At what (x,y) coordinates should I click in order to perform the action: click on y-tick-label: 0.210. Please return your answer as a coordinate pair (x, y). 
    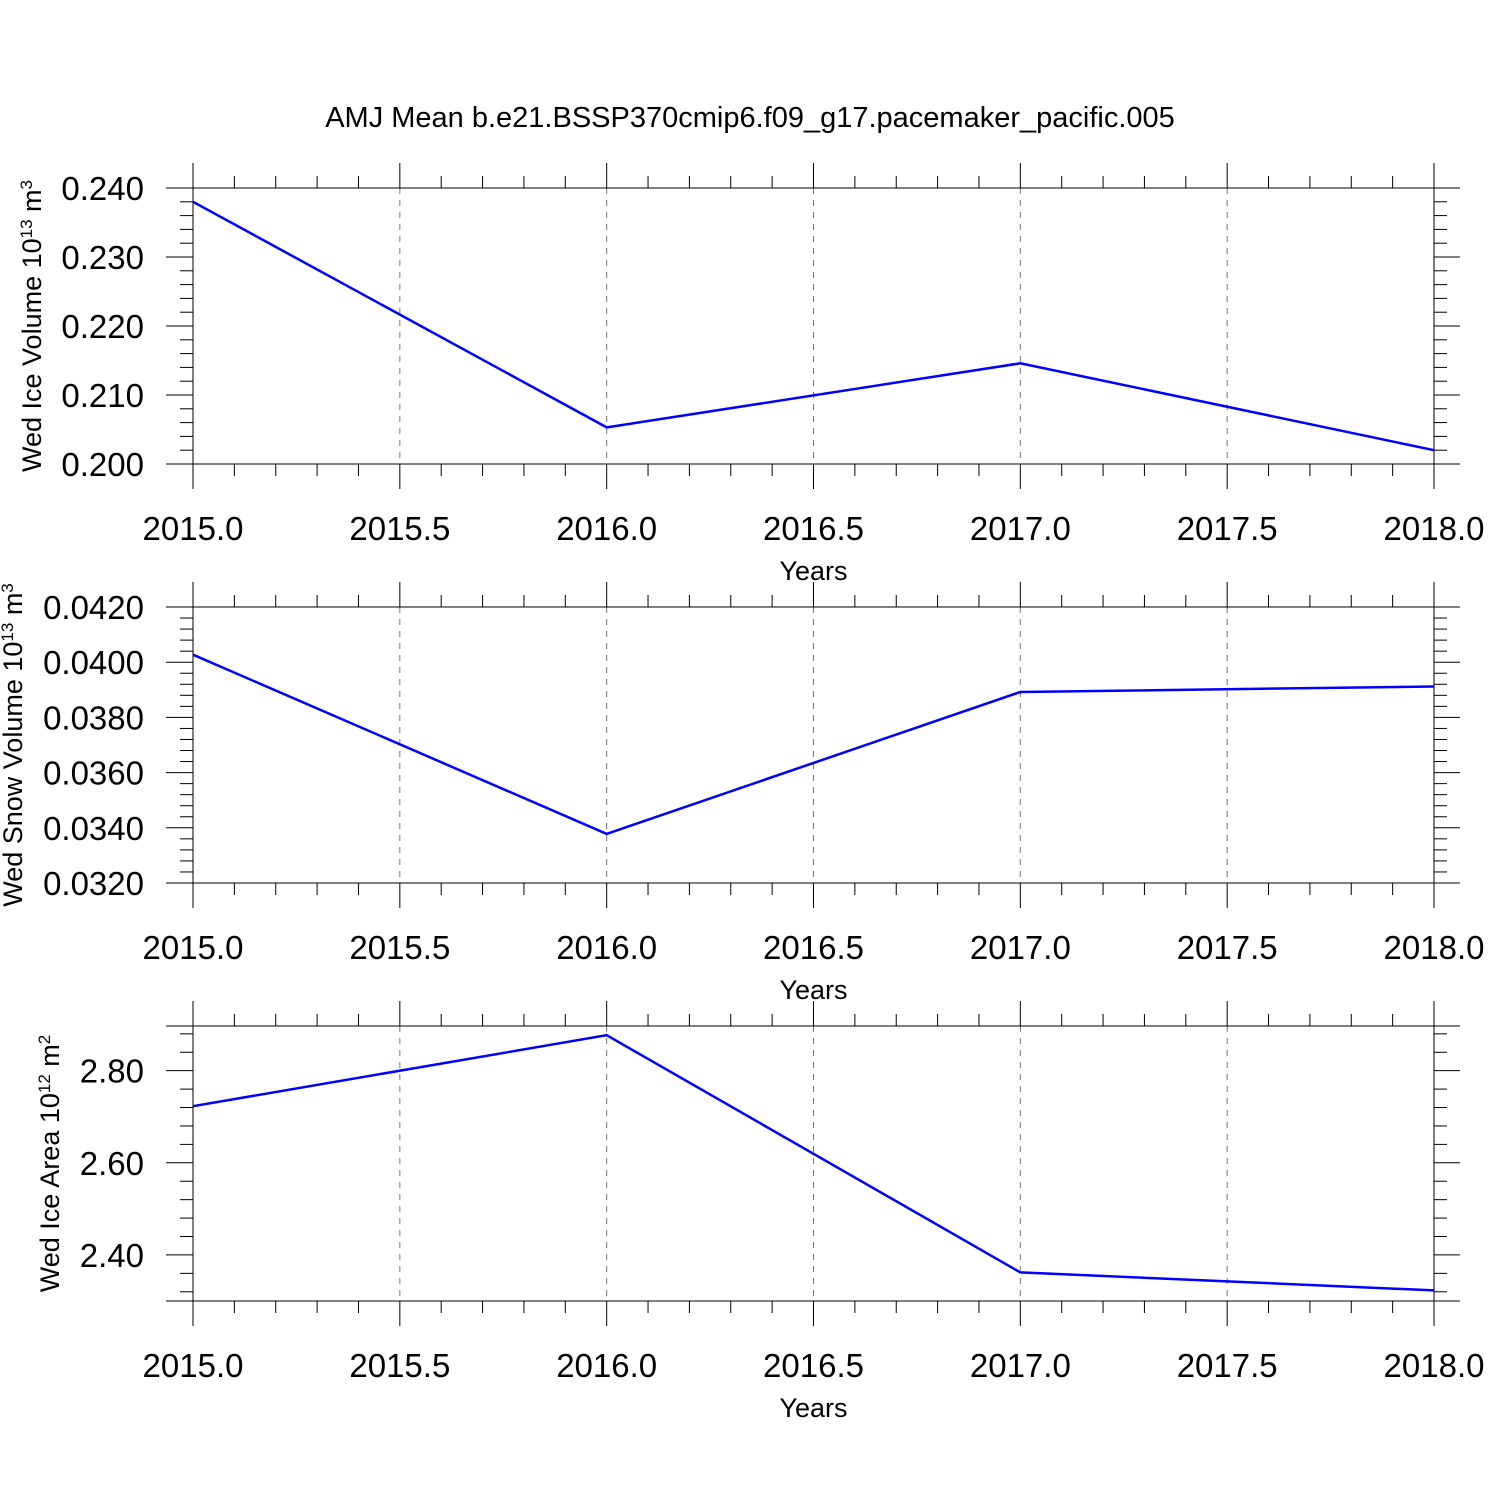
    Looking at the image, I should click on (102, 395).